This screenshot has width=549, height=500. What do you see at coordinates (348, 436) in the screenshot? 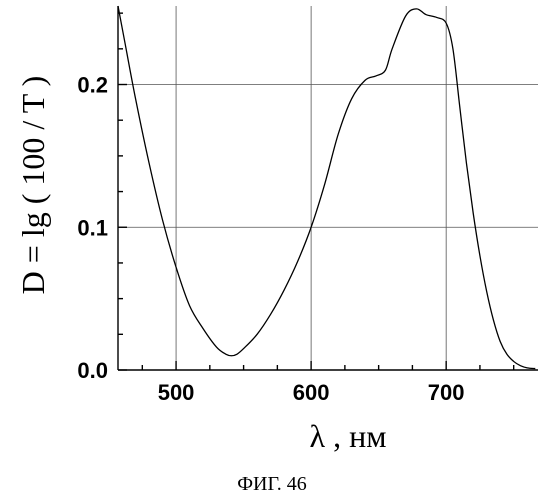
I see `x-axis-title: λ , нм` at bounding box center [348, 436].